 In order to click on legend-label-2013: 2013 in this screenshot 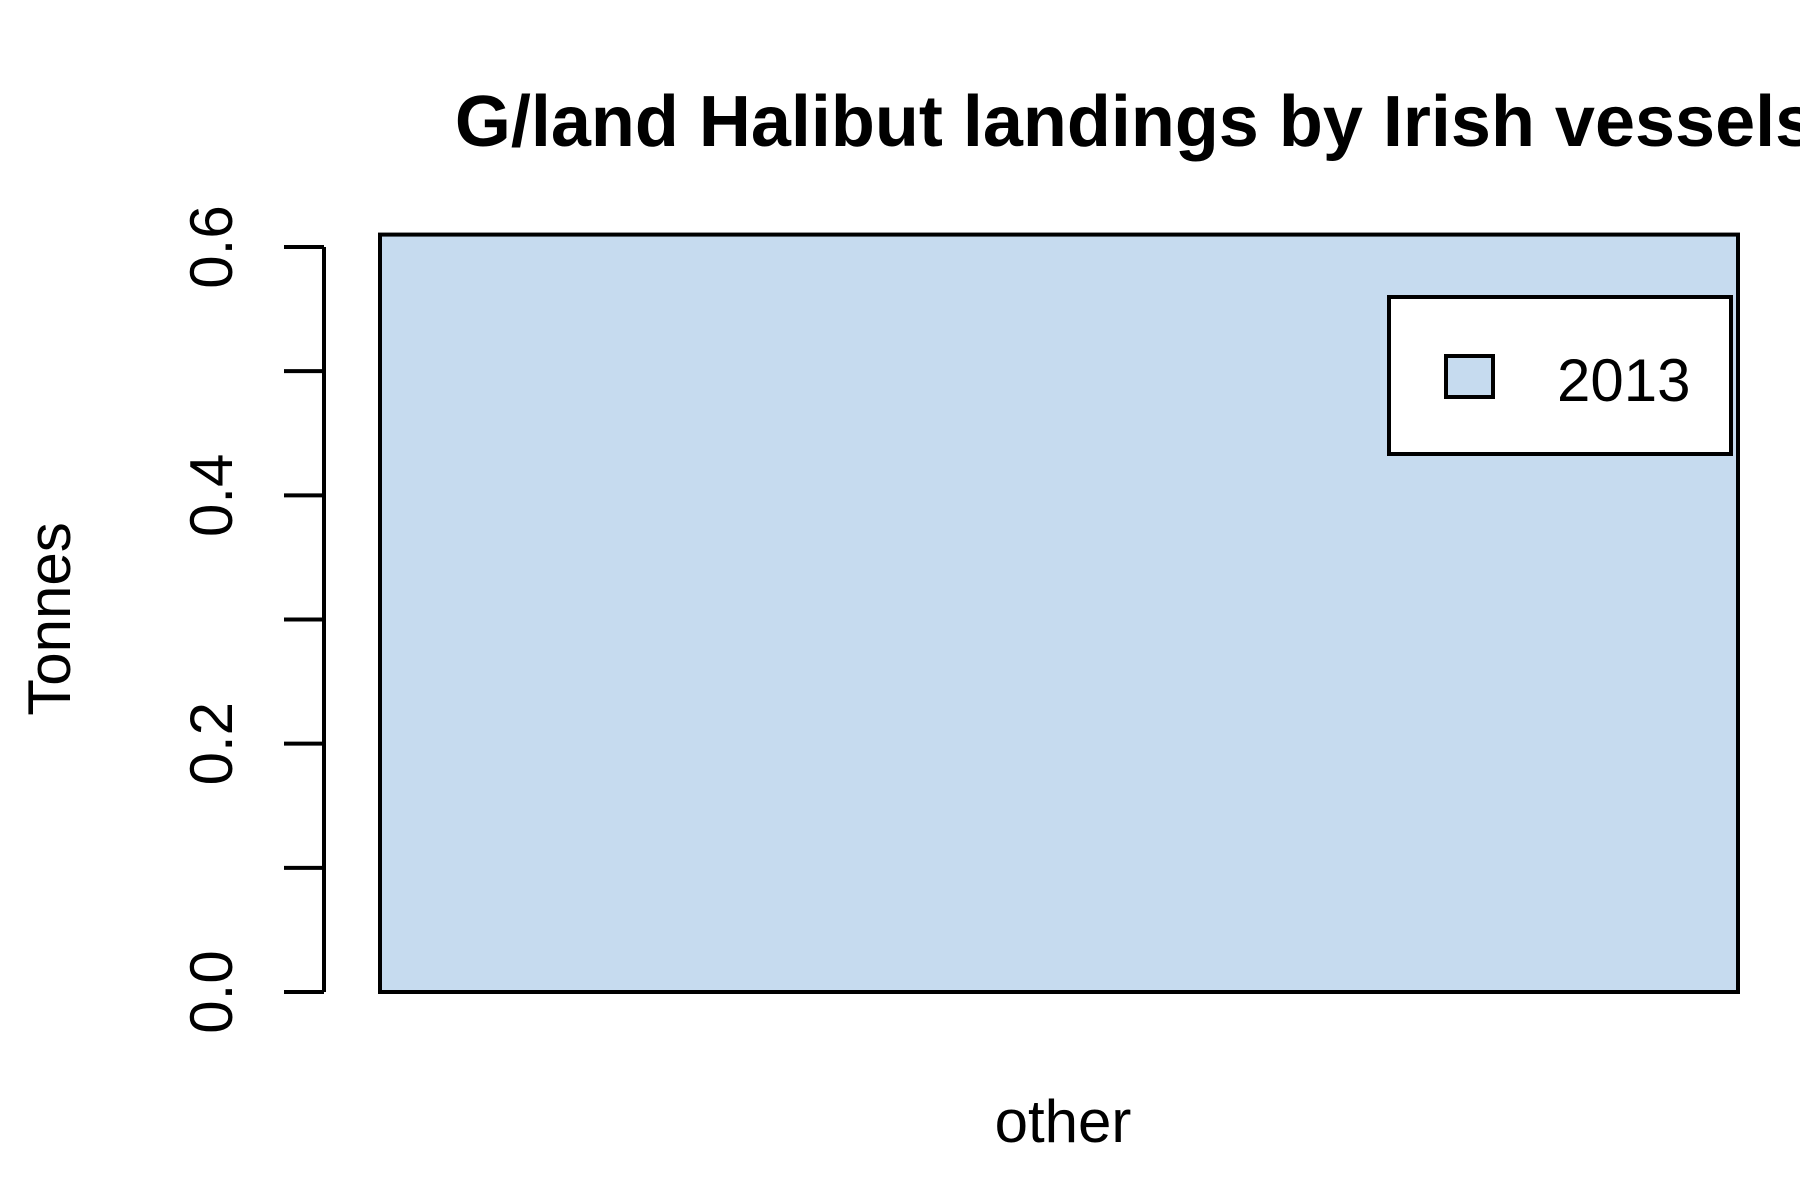, I will do `click(1623, 380)`.